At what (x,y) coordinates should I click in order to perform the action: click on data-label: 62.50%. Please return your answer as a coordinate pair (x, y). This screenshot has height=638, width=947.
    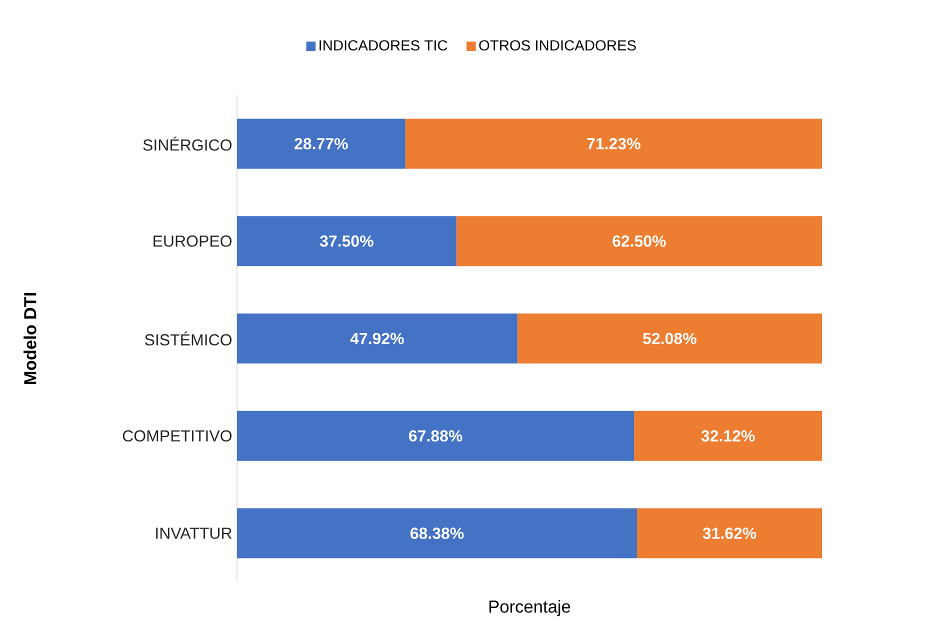
    Looking at the image, I should click on (639, 241).